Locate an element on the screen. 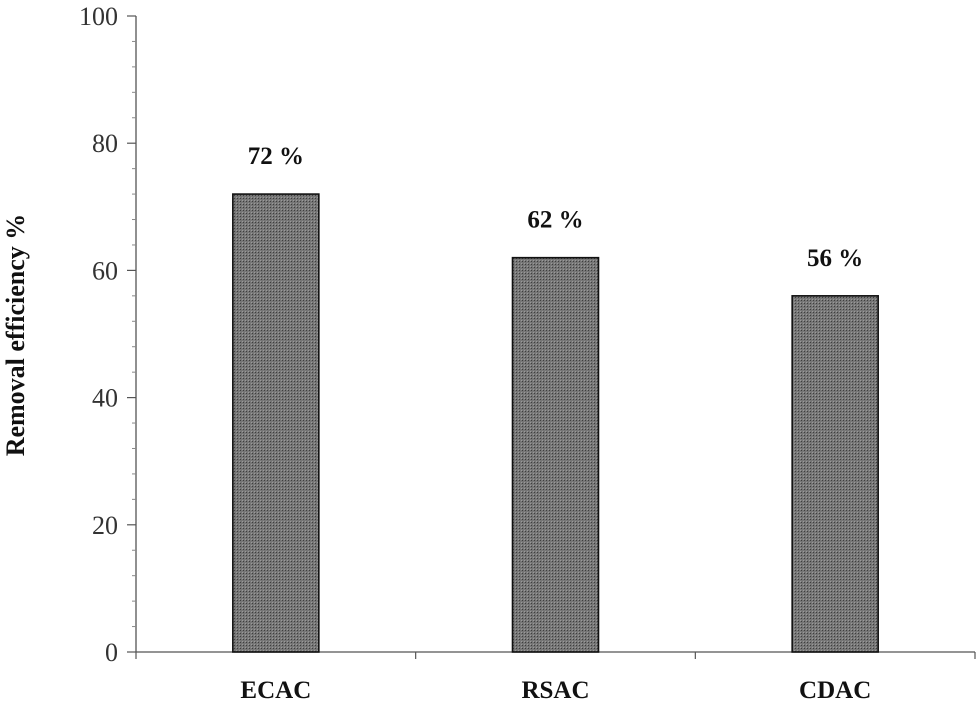  category-label-rsac: RSAC is located at coordinates (555, 689).